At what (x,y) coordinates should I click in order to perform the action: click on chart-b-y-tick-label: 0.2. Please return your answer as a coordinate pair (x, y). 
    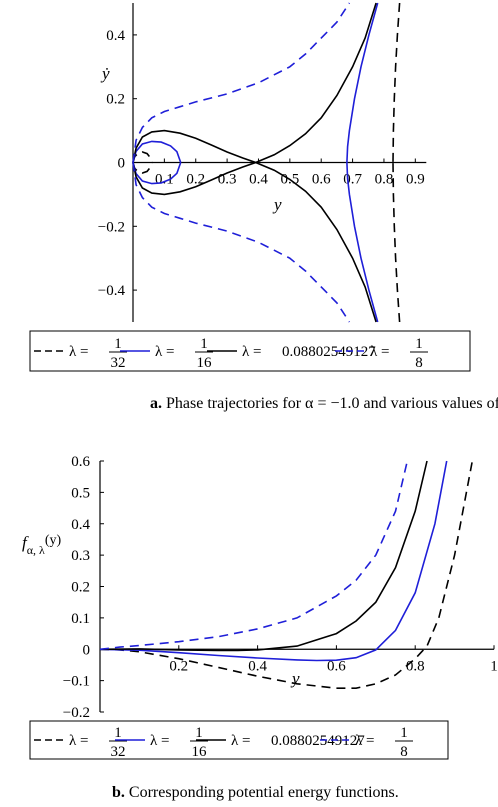
    Looking at the image, I should click on (80, 588).